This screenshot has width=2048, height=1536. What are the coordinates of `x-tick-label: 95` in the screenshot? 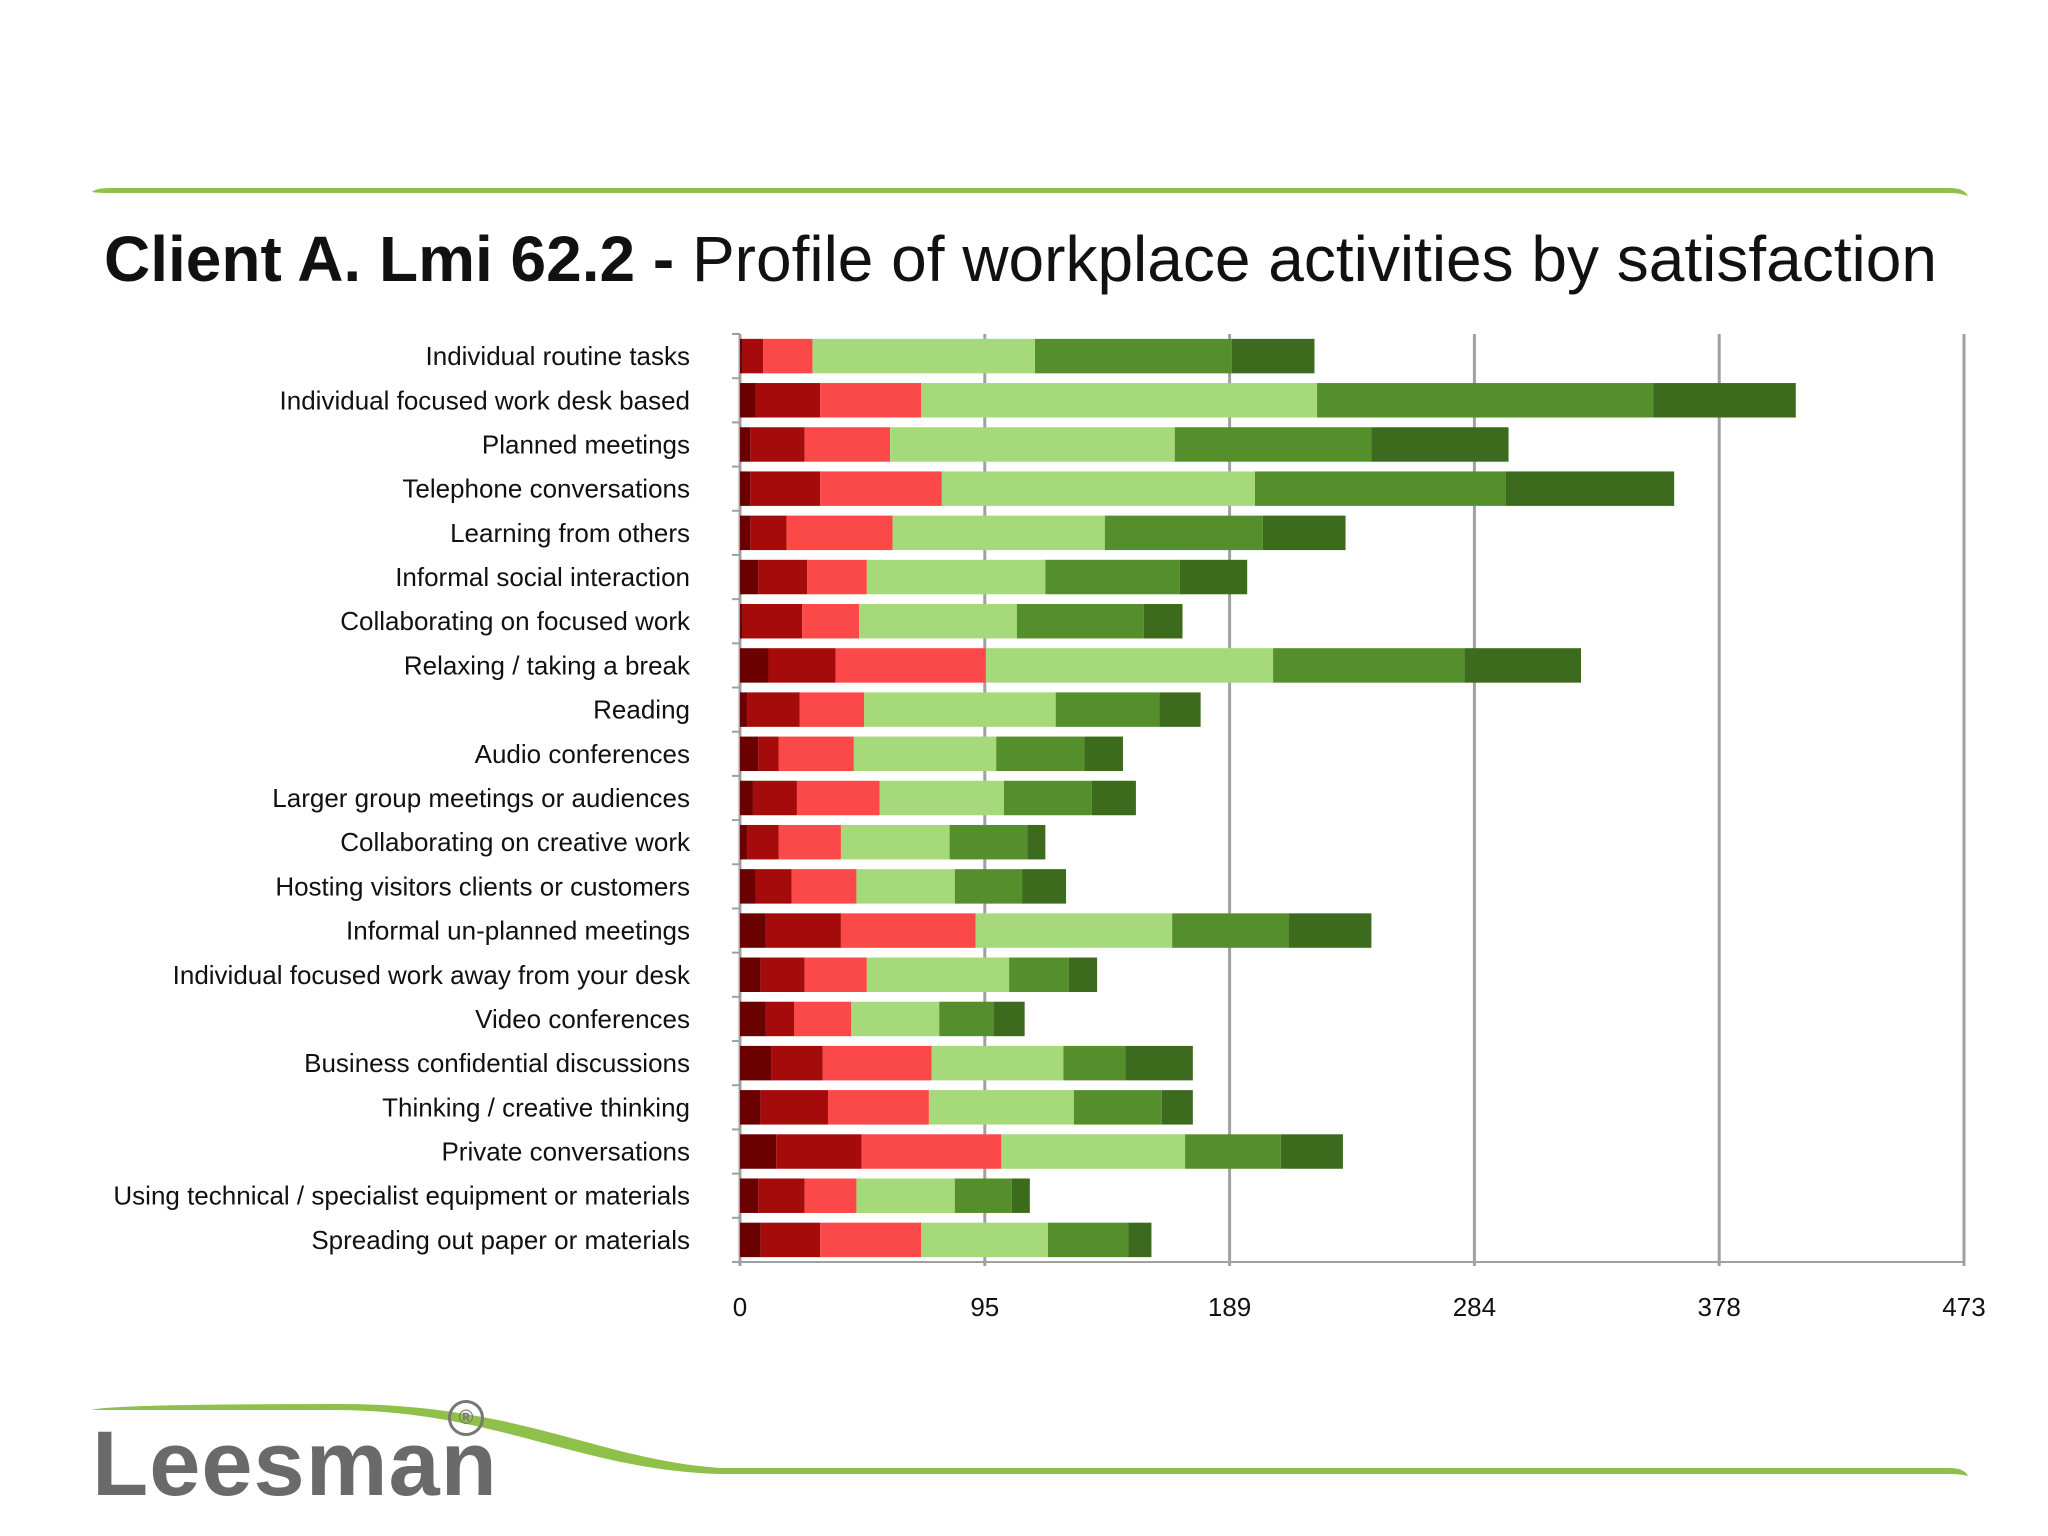 It's located at (984, 1307).